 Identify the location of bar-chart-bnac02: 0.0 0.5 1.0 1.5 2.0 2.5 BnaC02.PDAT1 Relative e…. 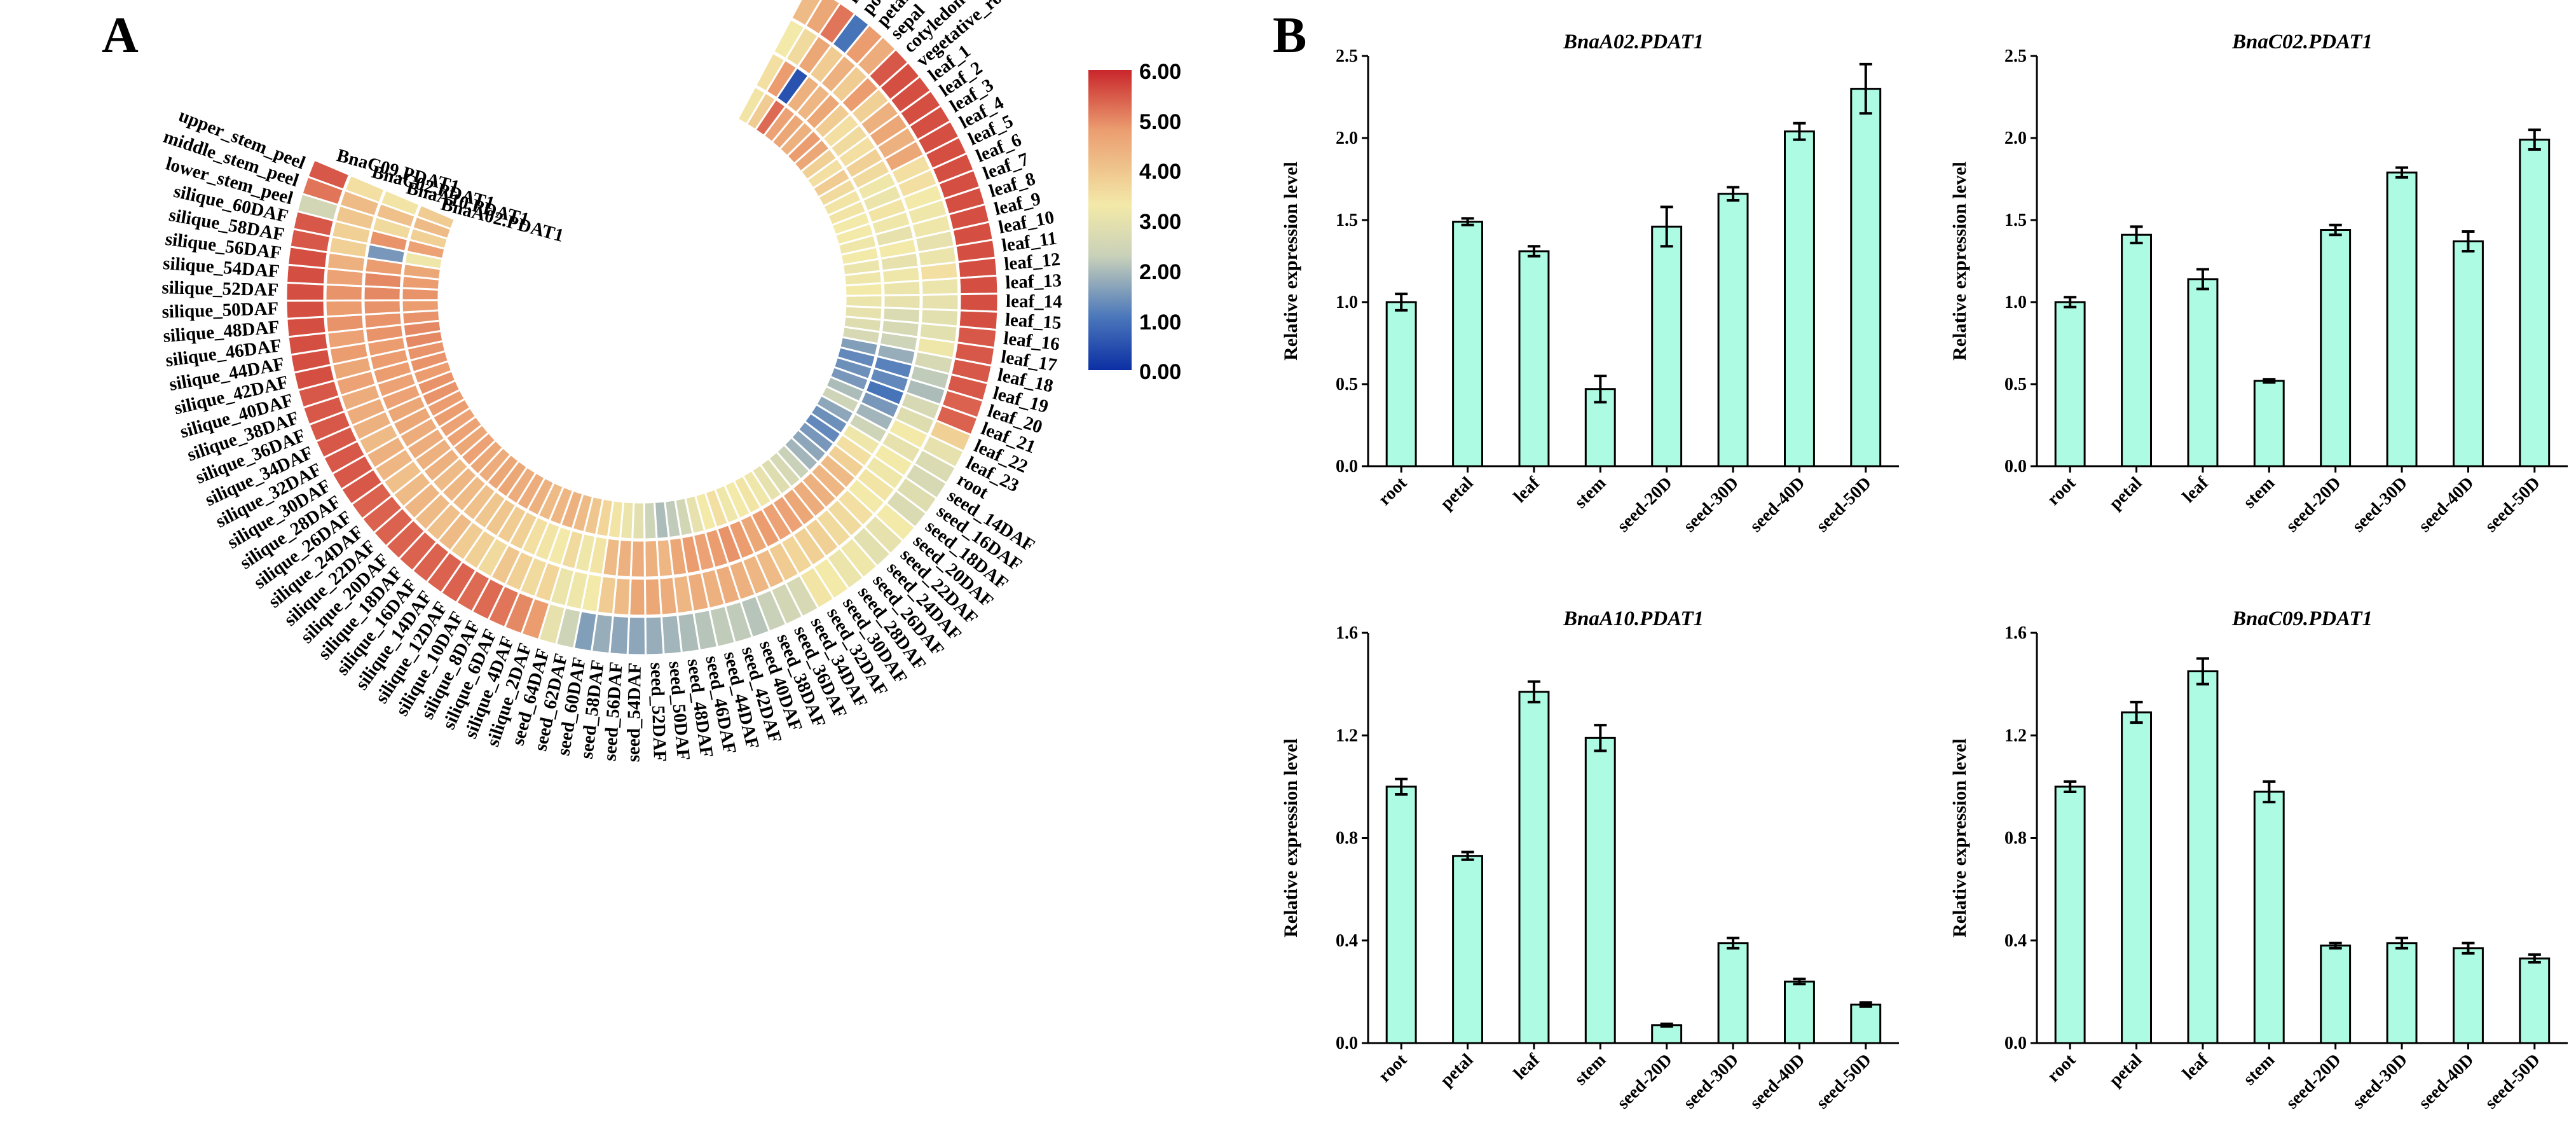
(2258, 283).